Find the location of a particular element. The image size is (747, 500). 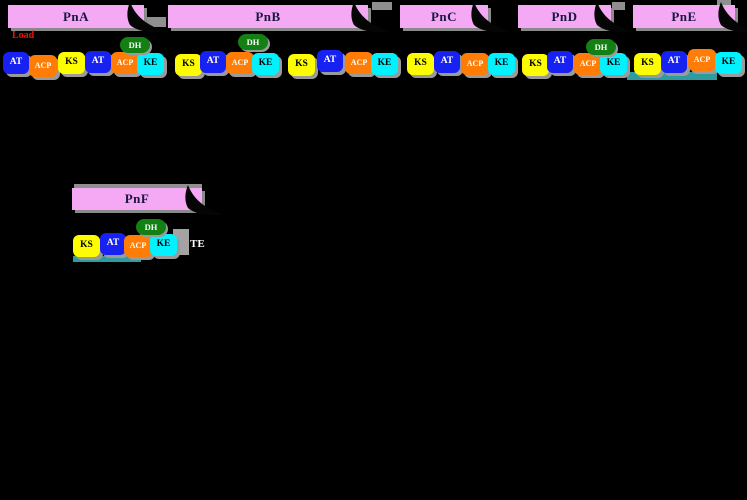

gene-arrow-pnc: PnC is located at coordinates (455, 17).